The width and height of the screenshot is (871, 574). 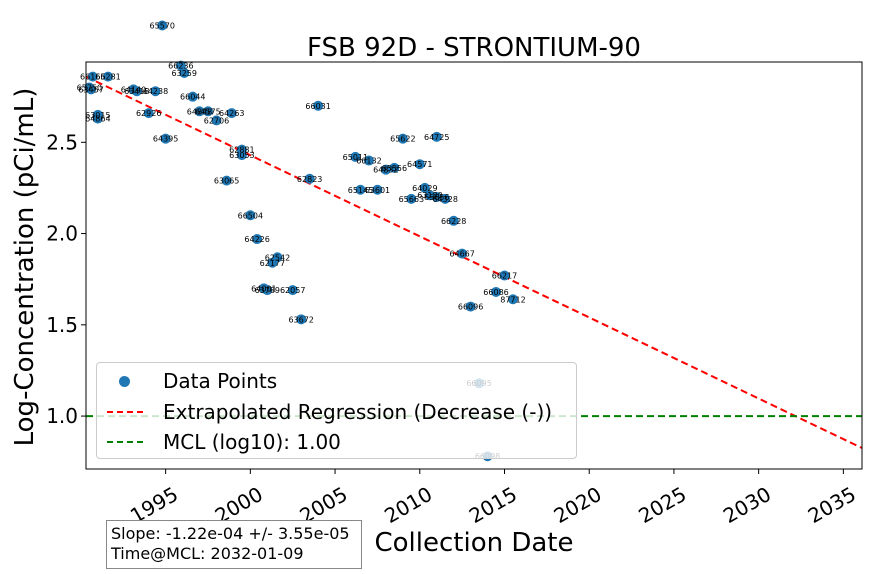 What do you see at coordinates (62, 416) in the screenshot?
I see `y-tick-label: 1.0` at bounding box center [62, 416].